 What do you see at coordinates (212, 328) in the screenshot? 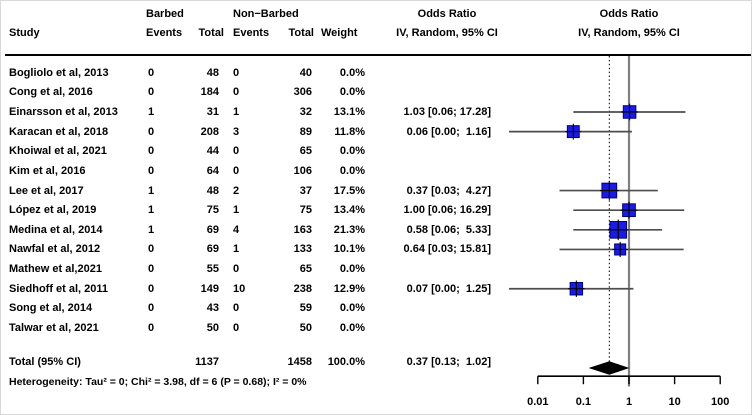
I see `barbed-total: 50` at bounding box center [212, 328].